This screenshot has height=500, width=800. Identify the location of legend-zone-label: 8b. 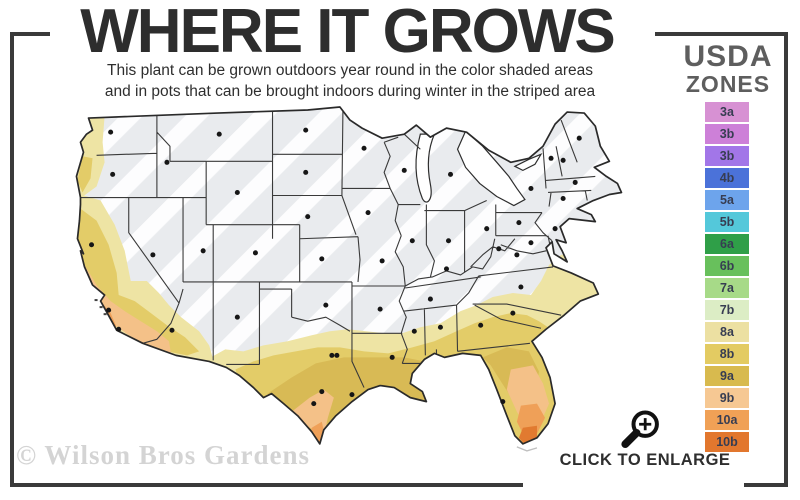
(727, 354).